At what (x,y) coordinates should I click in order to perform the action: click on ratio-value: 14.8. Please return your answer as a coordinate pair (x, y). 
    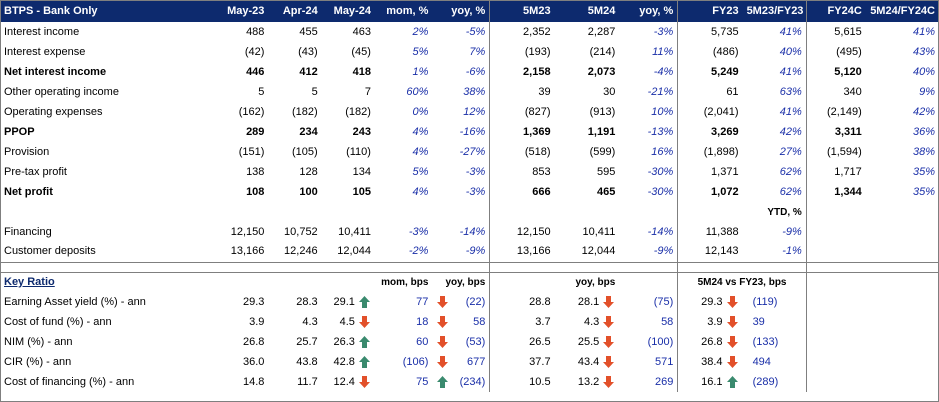
    Looking at the image, I should click on (254, 381).